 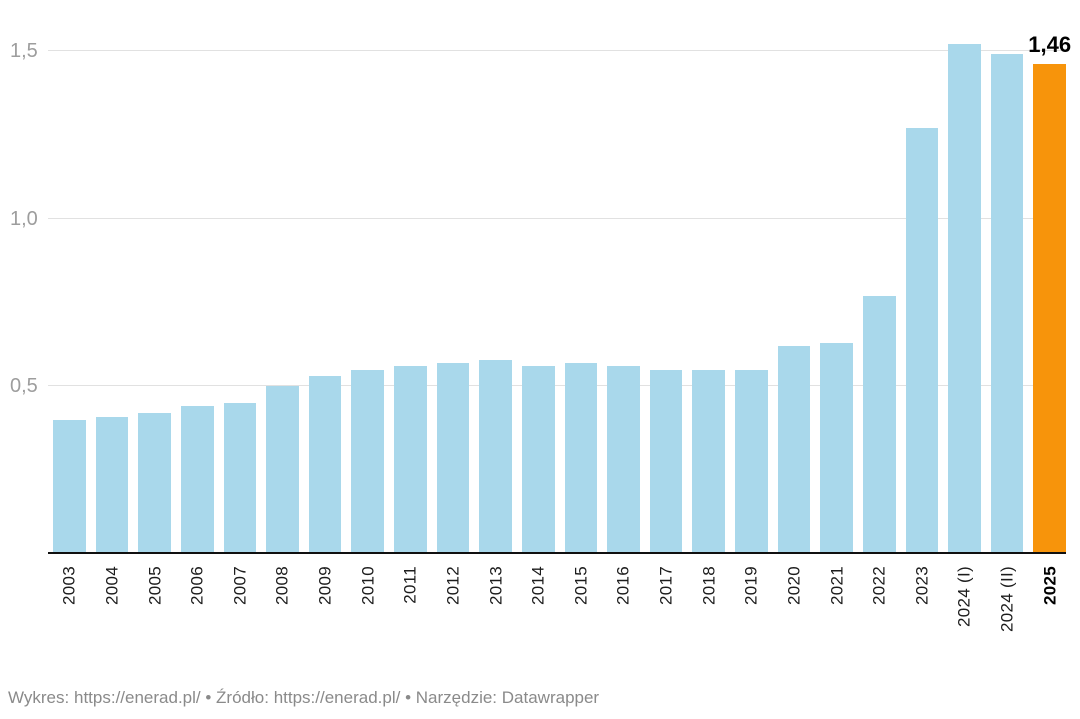 I want to click on bar-2021, so click(x=836, y=448).